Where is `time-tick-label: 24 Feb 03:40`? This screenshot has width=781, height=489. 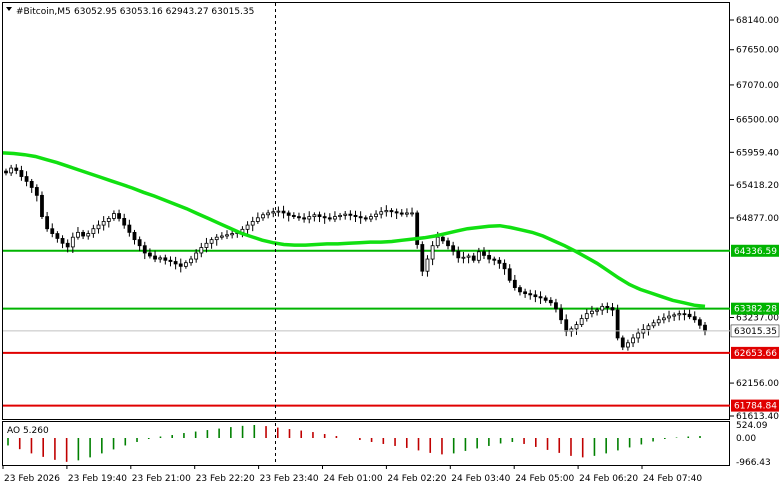
time-tick-label: 24 Feb 03:40 is located at coordinates (480, 479).